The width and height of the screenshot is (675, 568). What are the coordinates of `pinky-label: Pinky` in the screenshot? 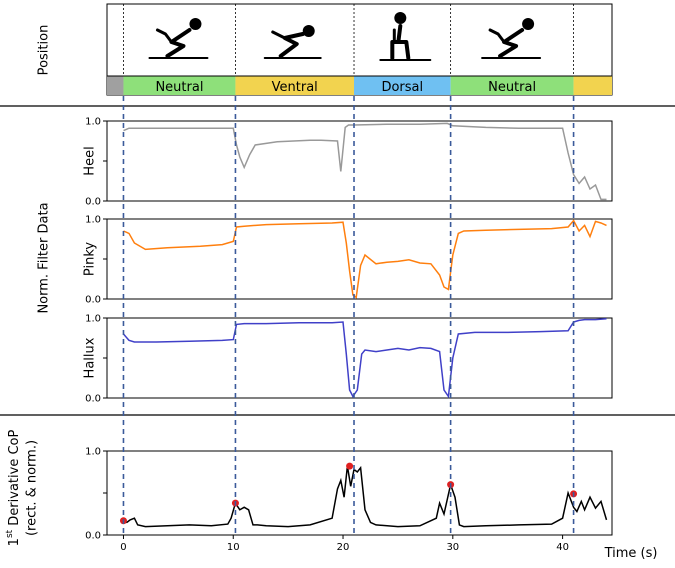 It's located at (90, 259).